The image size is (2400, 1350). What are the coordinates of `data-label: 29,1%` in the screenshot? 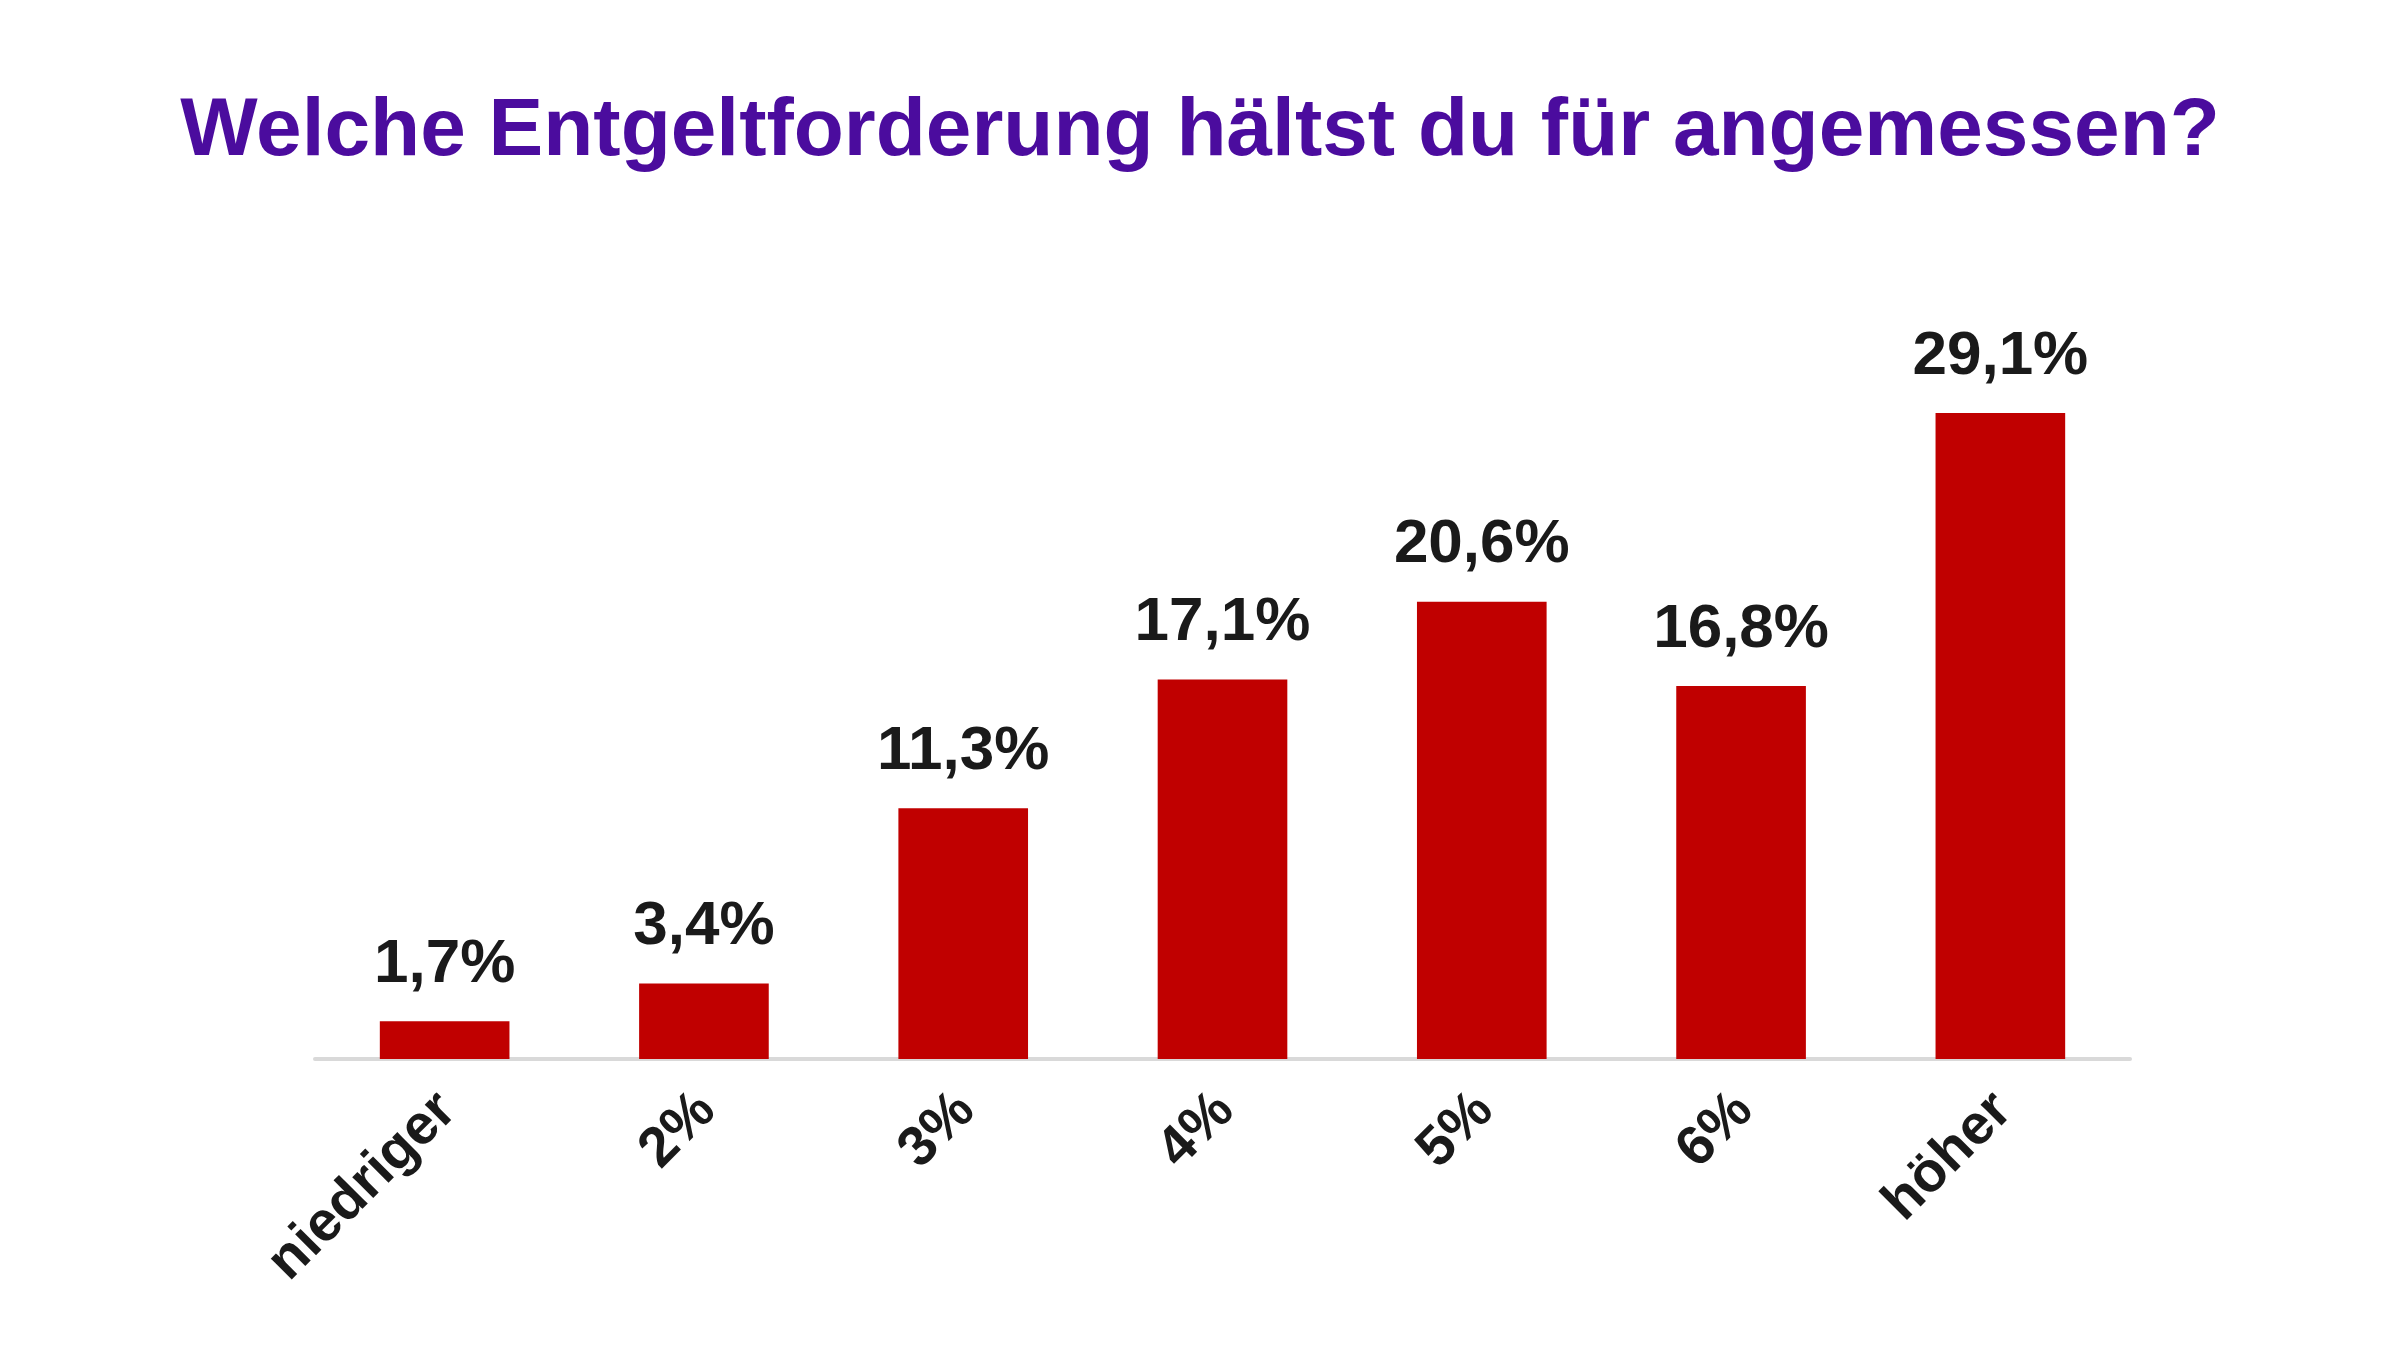 It's located at (2000, 352).